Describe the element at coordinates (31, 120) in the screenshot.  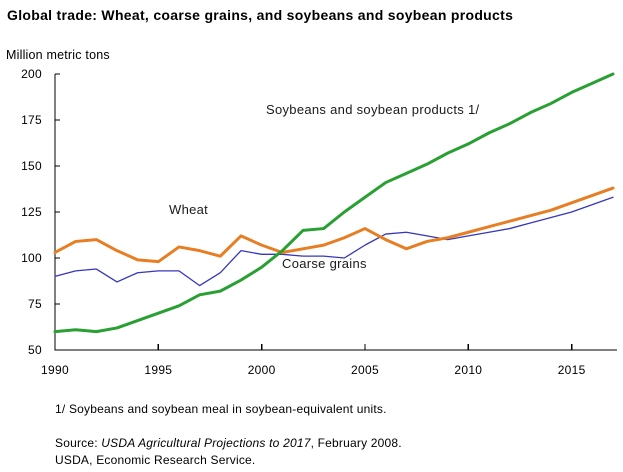
I see `y-tick-label: 175` at that location.